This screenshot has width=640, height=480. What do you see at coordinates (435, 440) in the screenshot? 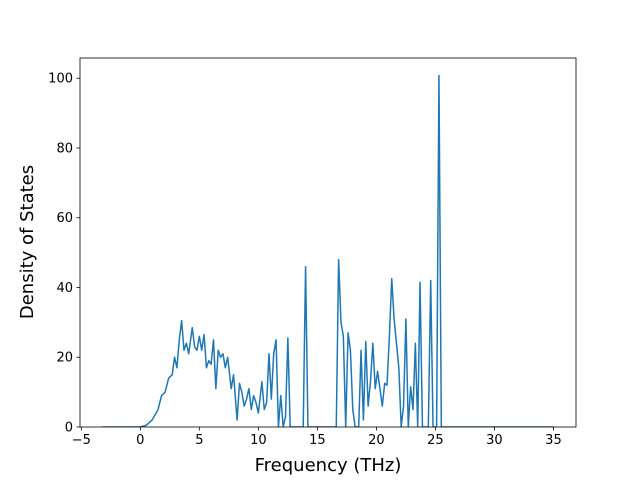
I see `x-tick-label: 25` at bounding box center [435, 440].